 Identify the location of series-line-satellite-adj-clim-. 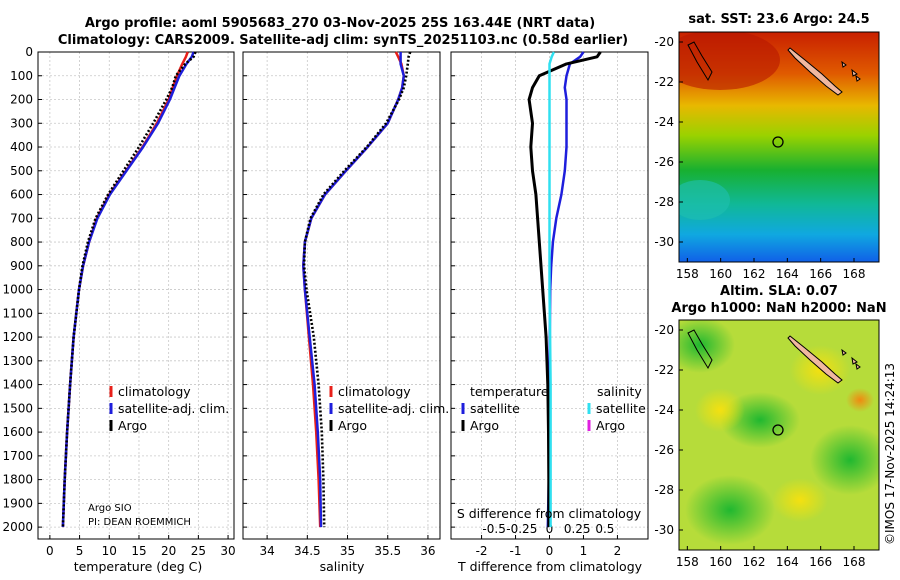
(354, 290).